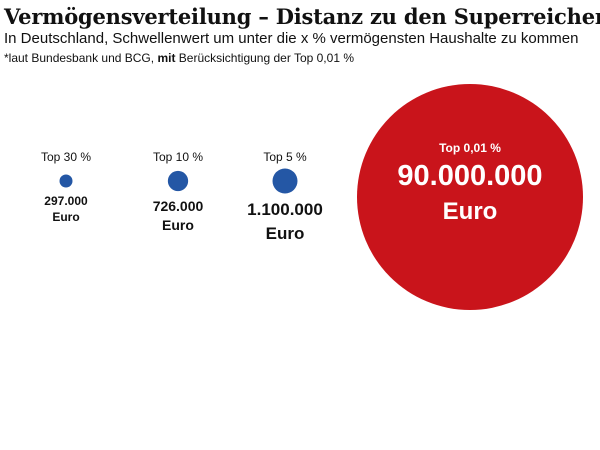 The image size is (600, 450). Describe the element at coordinates (66, 201) in the screenshot. I see `value-label: 297.000` at that location.